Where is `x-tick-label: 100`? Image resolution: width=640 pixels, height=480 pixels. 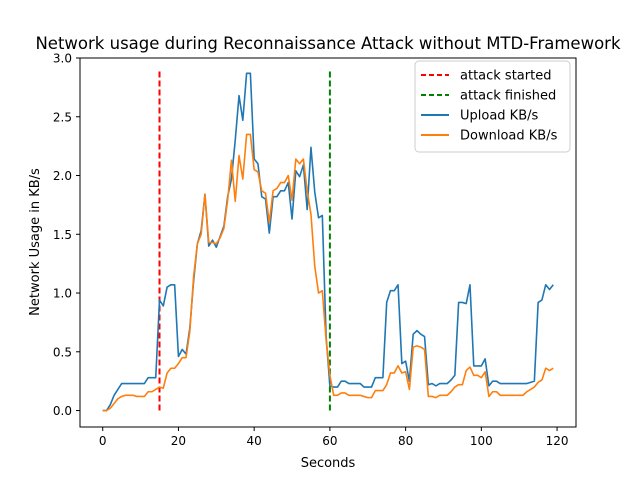 x-tick-label: 100 is located at coordinates (481, 441).